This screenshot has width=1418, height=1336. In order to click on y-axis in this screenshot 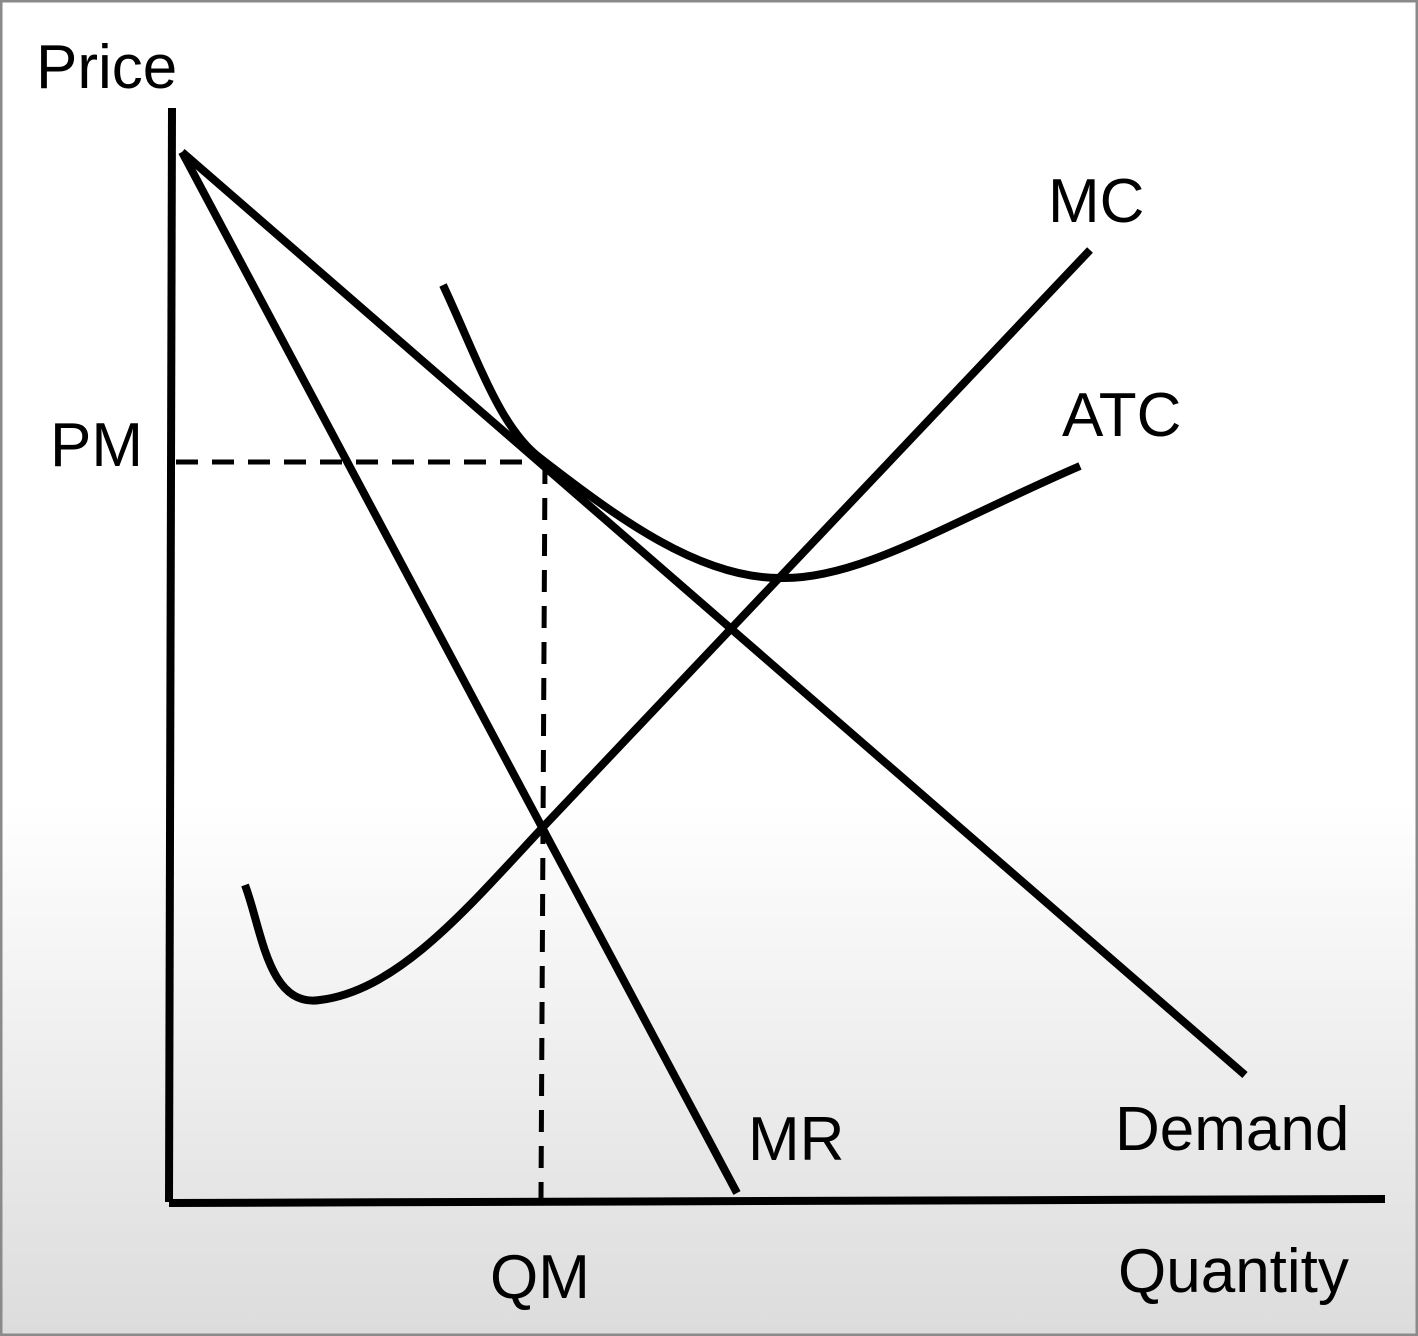, I will do `click(170, 655)`.